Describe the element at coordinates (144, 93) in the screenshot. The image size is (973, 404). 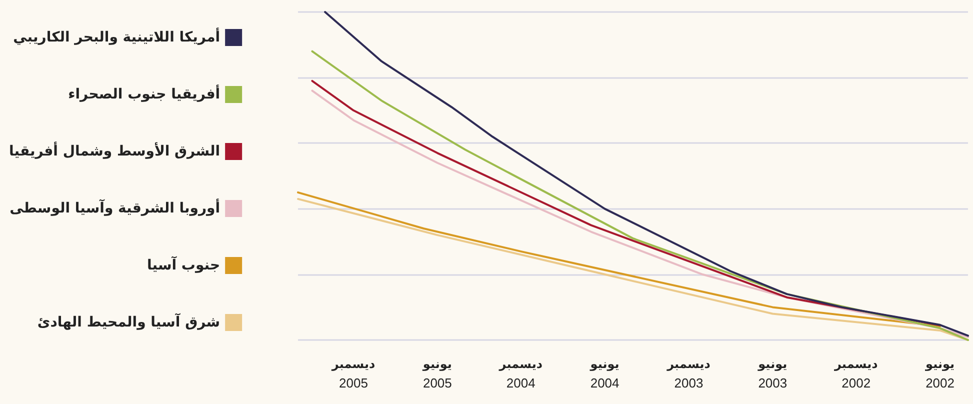
I see `legend-label: أفريقيا جنوب الصحراء` at that location.